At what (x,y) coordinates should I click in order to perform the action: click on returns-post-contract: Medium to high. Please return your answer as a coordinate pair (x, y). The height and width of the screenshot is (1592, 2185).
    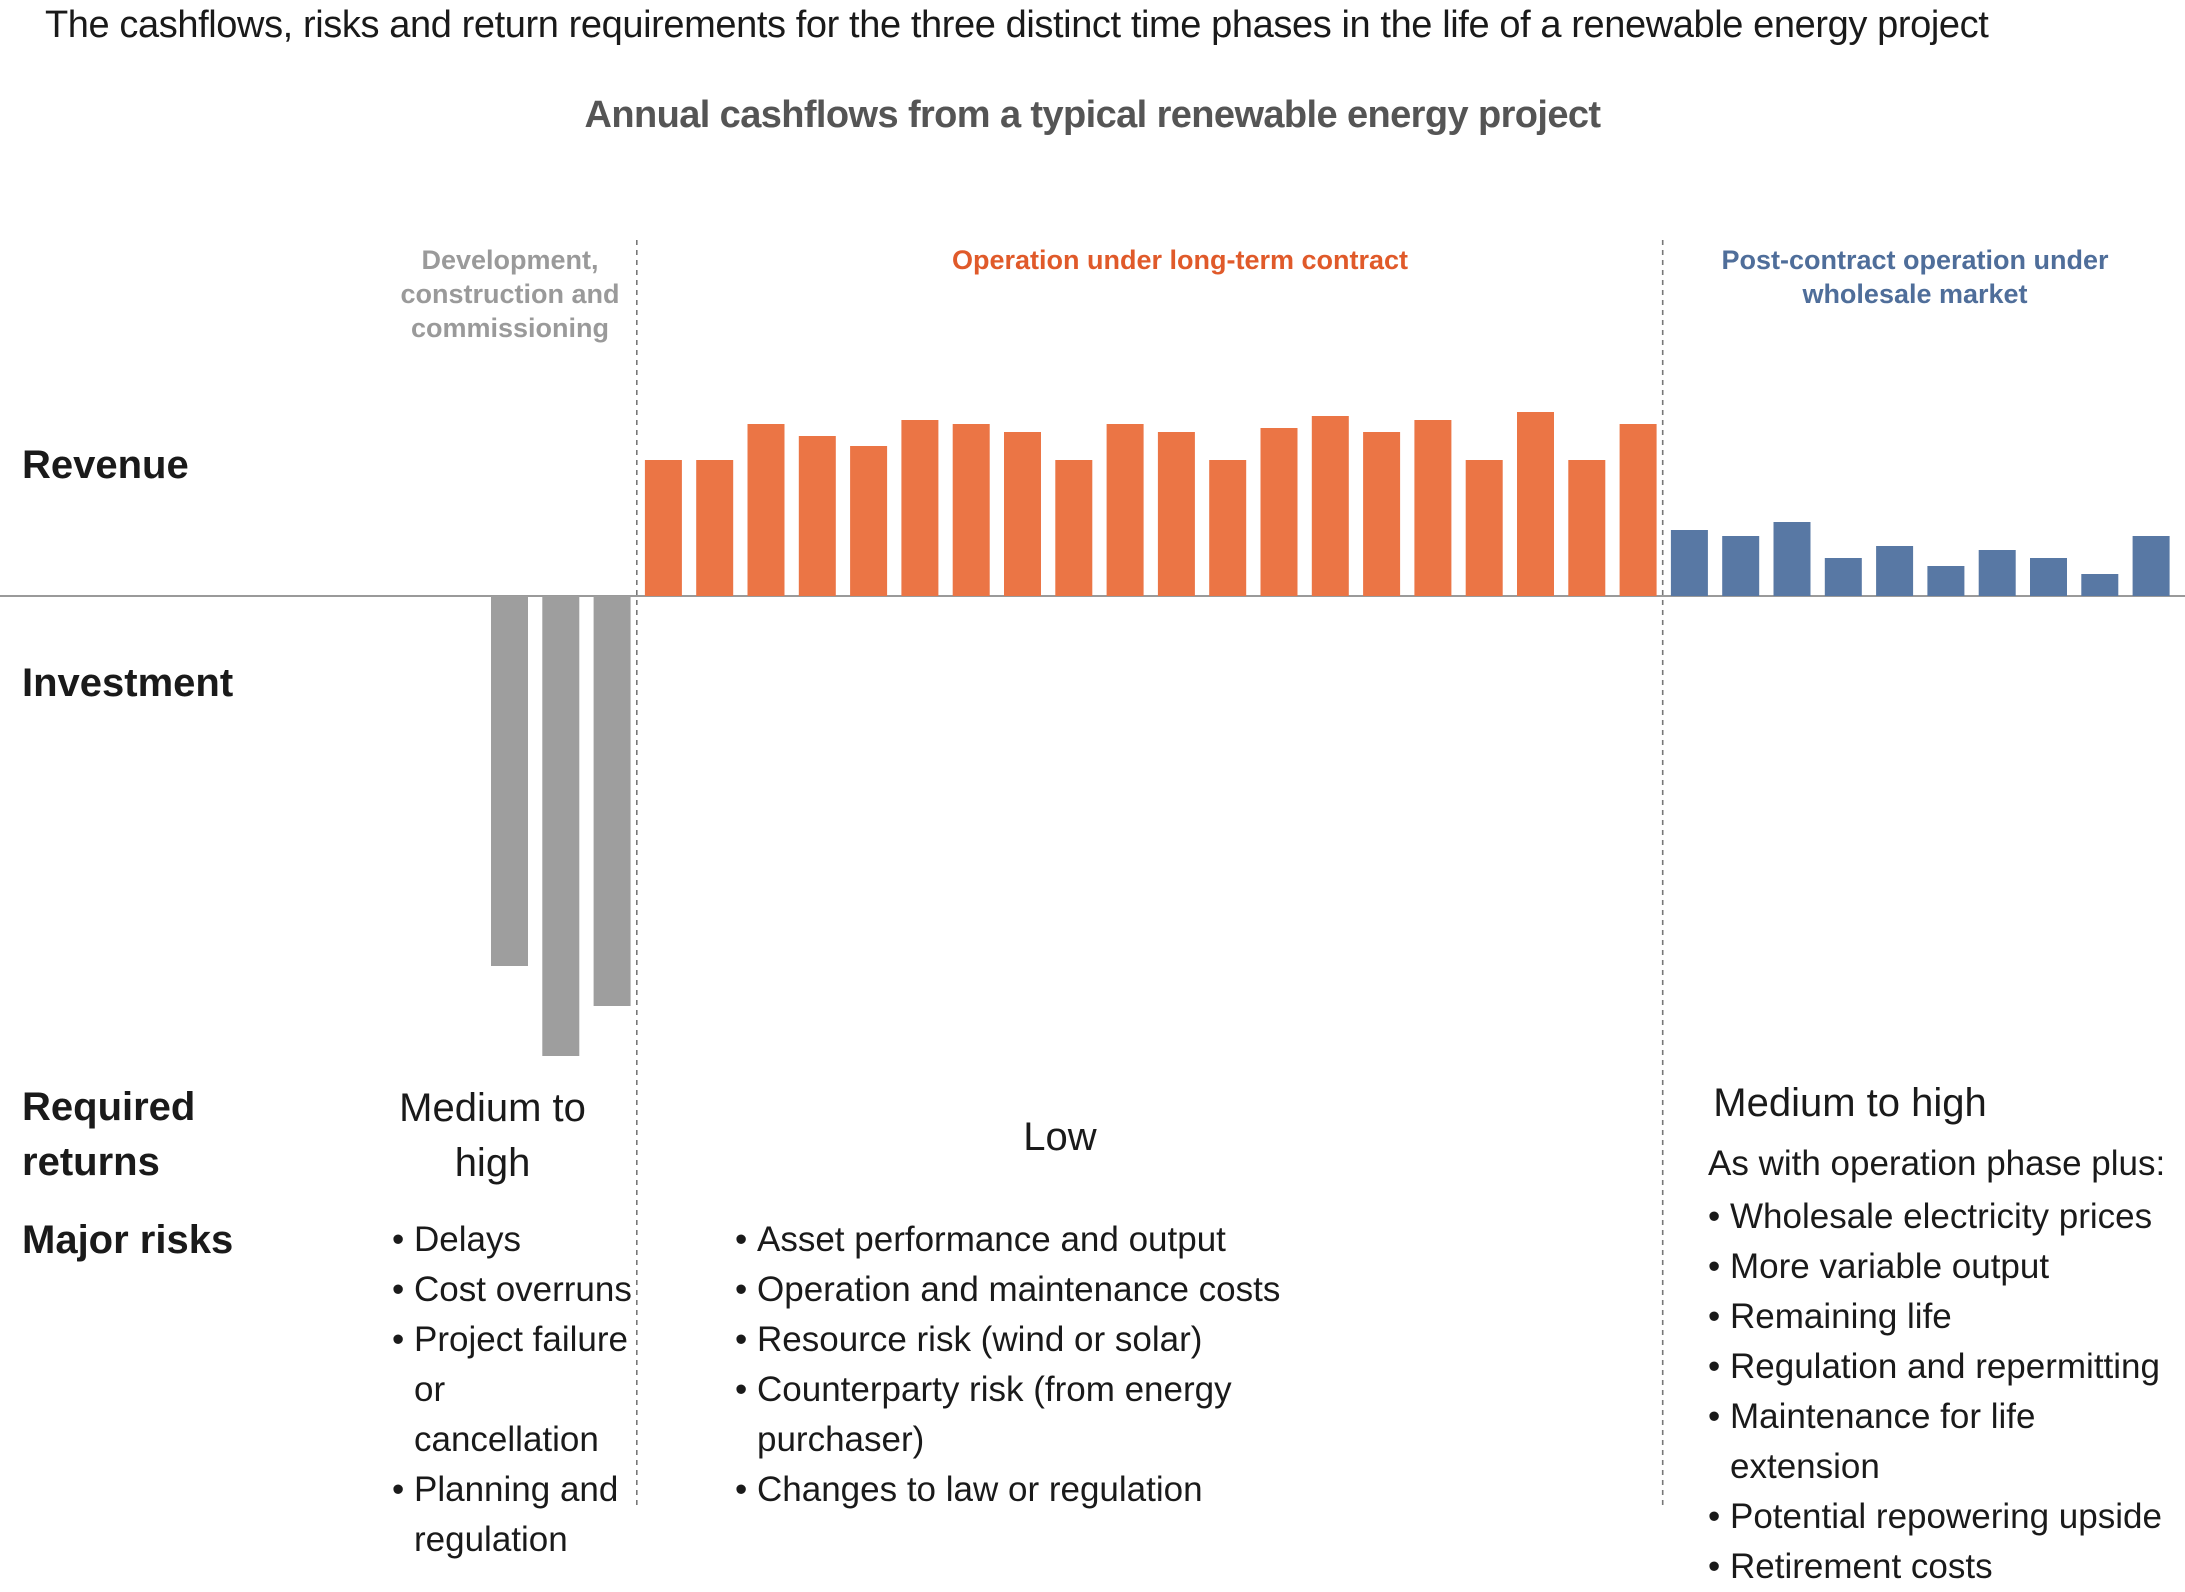
    Looking at the image, I should click on (1850, 1103).